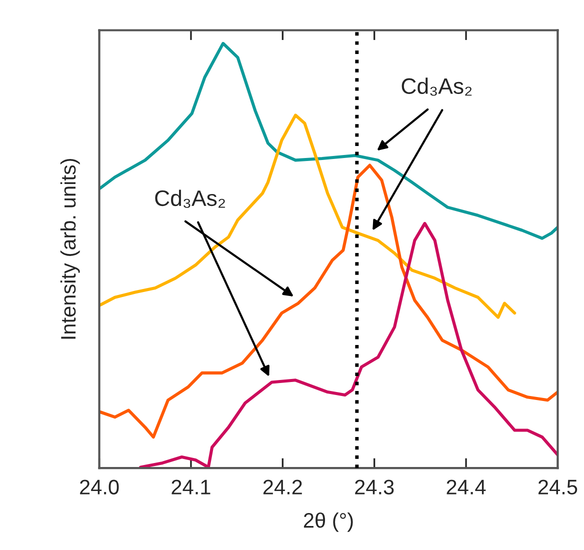 The height and width of the screenshot is (550, 584). I want to click on x-tick-label: 24.5, so click(558, 487).